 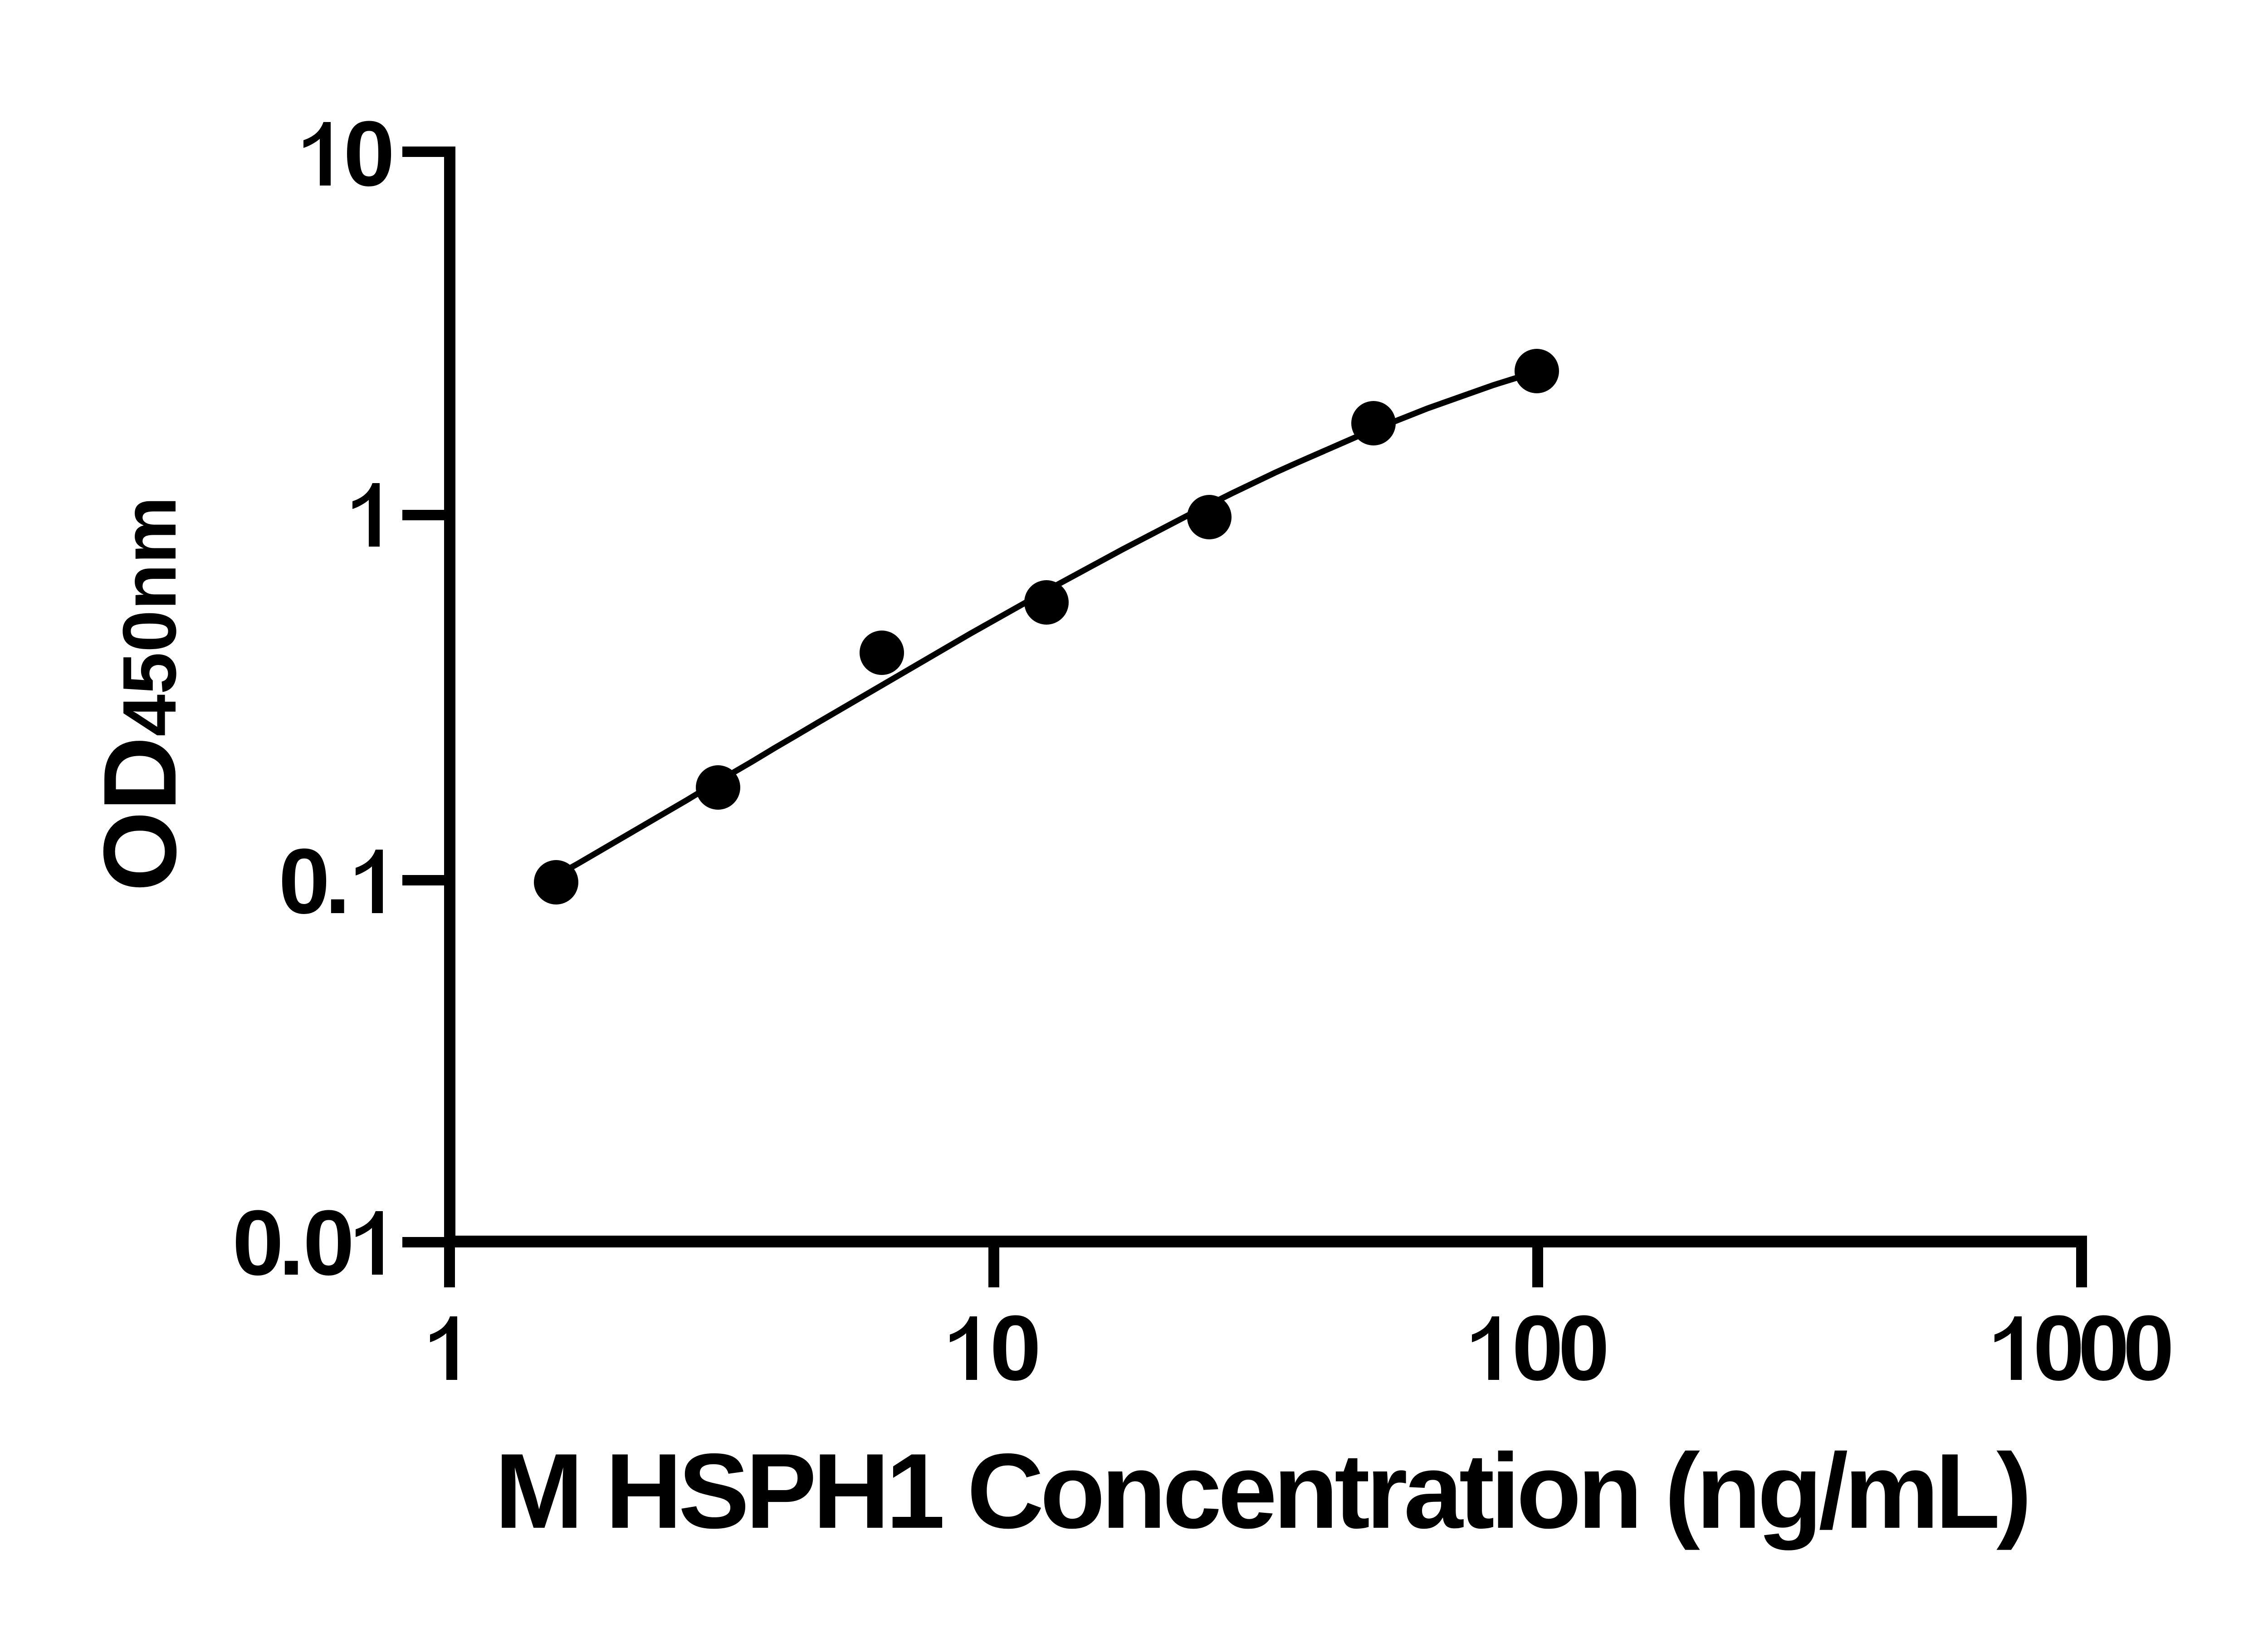 What do you see at coordinates (140, 693) in the screenshot?
I see `svg-text: OD450nm` at bounding box center [140, 693].